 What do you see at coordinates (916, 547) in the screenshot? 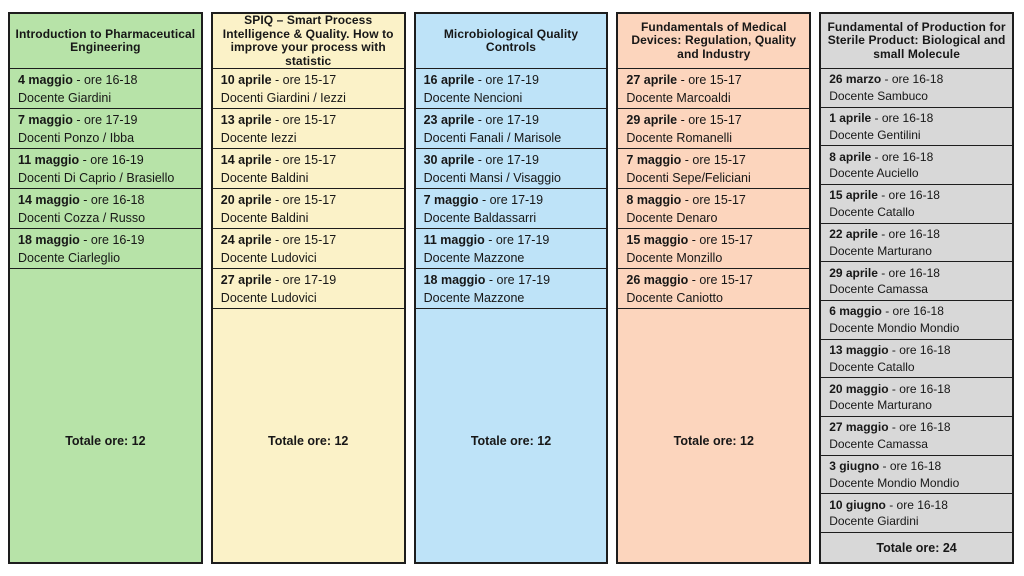
I see `total-hours: Totale ore: 24` at bounding box center [916, 547].